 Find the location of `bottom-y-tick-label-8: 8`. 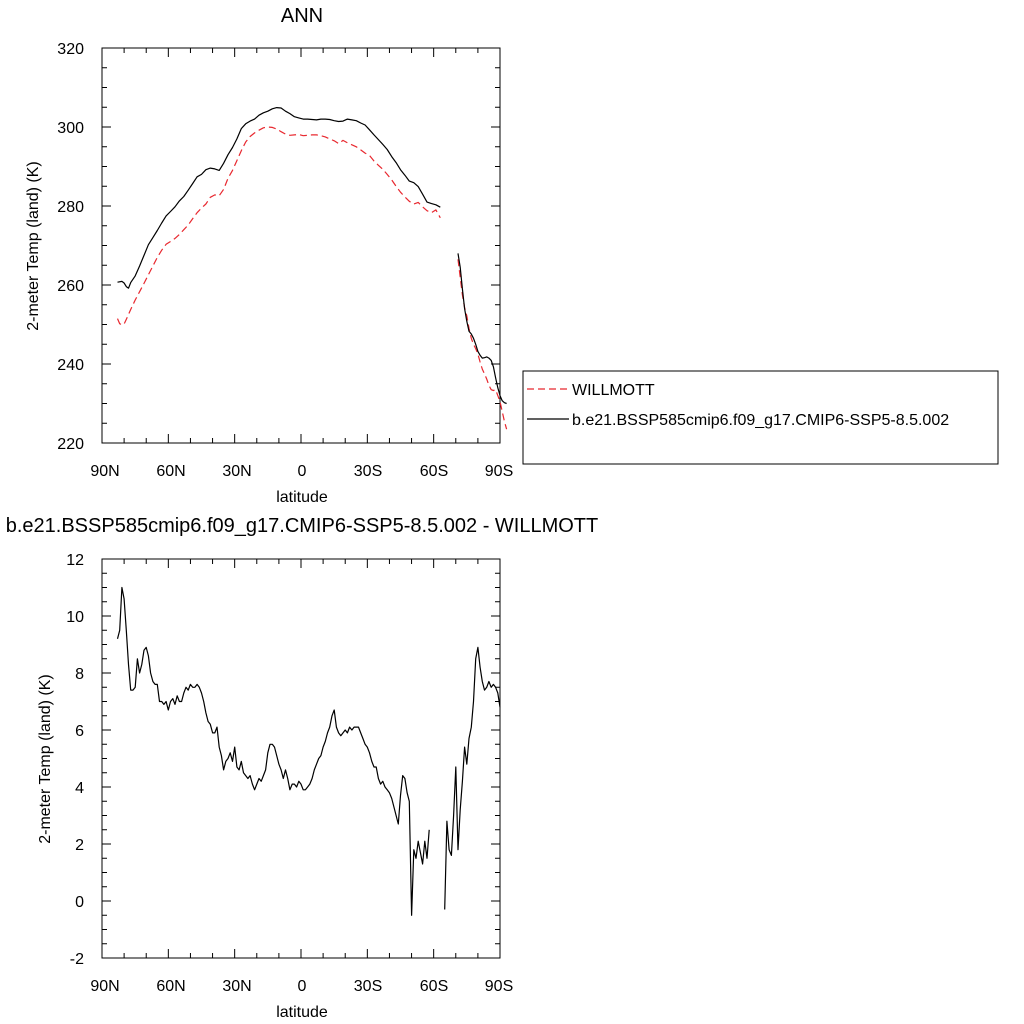

bottom-y-tick-label-8: 8 is located at coordinates (79, 674).